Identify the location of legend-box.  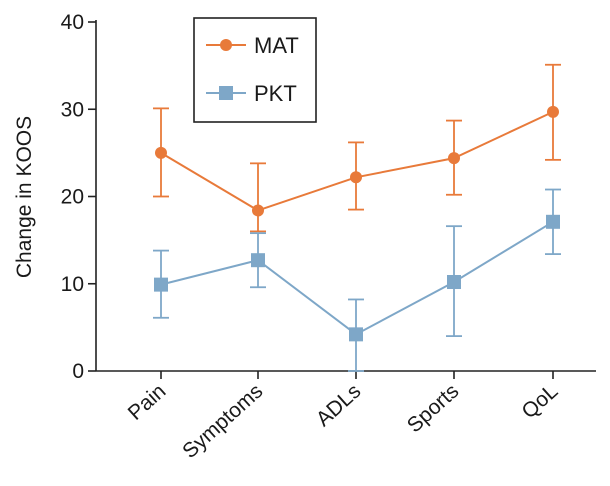
(255, 70).